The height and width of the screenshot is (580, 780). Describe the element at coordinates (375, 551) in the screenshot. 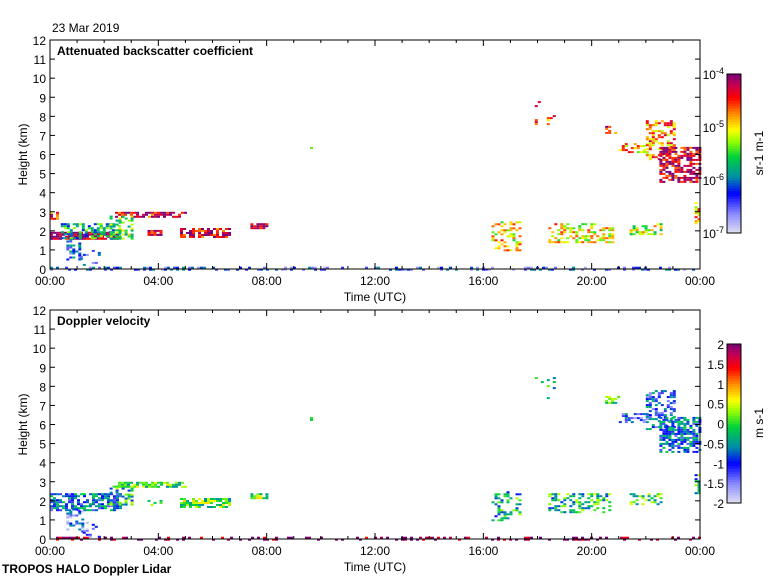

I see `x-tick-label: 12:00` at that location.